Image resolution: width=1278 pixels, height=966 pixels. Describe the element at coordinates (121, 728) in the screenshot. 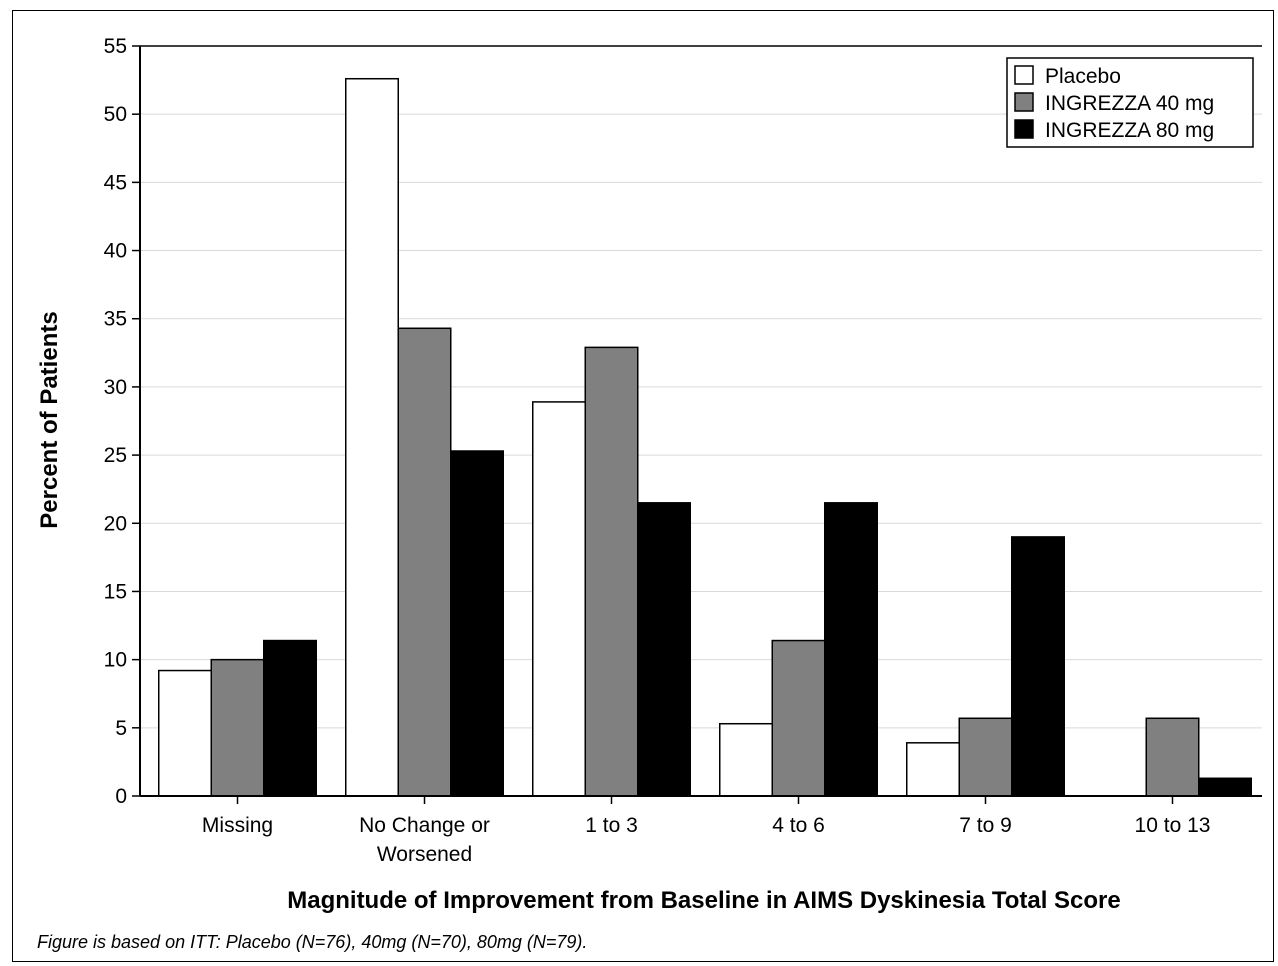

I see `y-tick-label: 5` at that location.